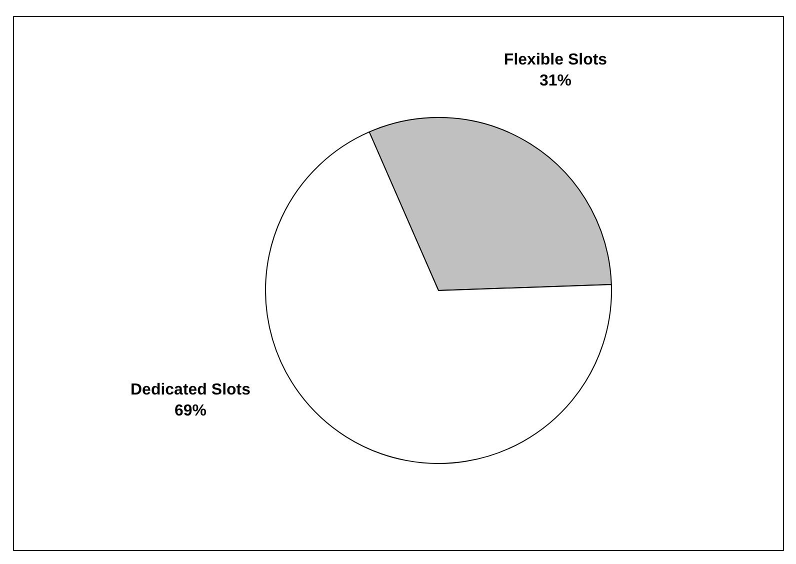  What do you see at coordinates (190, 389) in the screenshot?
I see `slice-label: Dedicated Slots` at bounding box center [190, 389].